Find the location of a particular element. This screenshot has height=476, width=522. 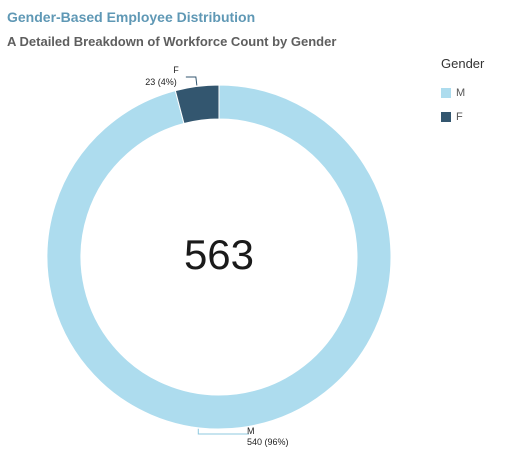

legend-title: Gender is located at coordinates (463, 63).